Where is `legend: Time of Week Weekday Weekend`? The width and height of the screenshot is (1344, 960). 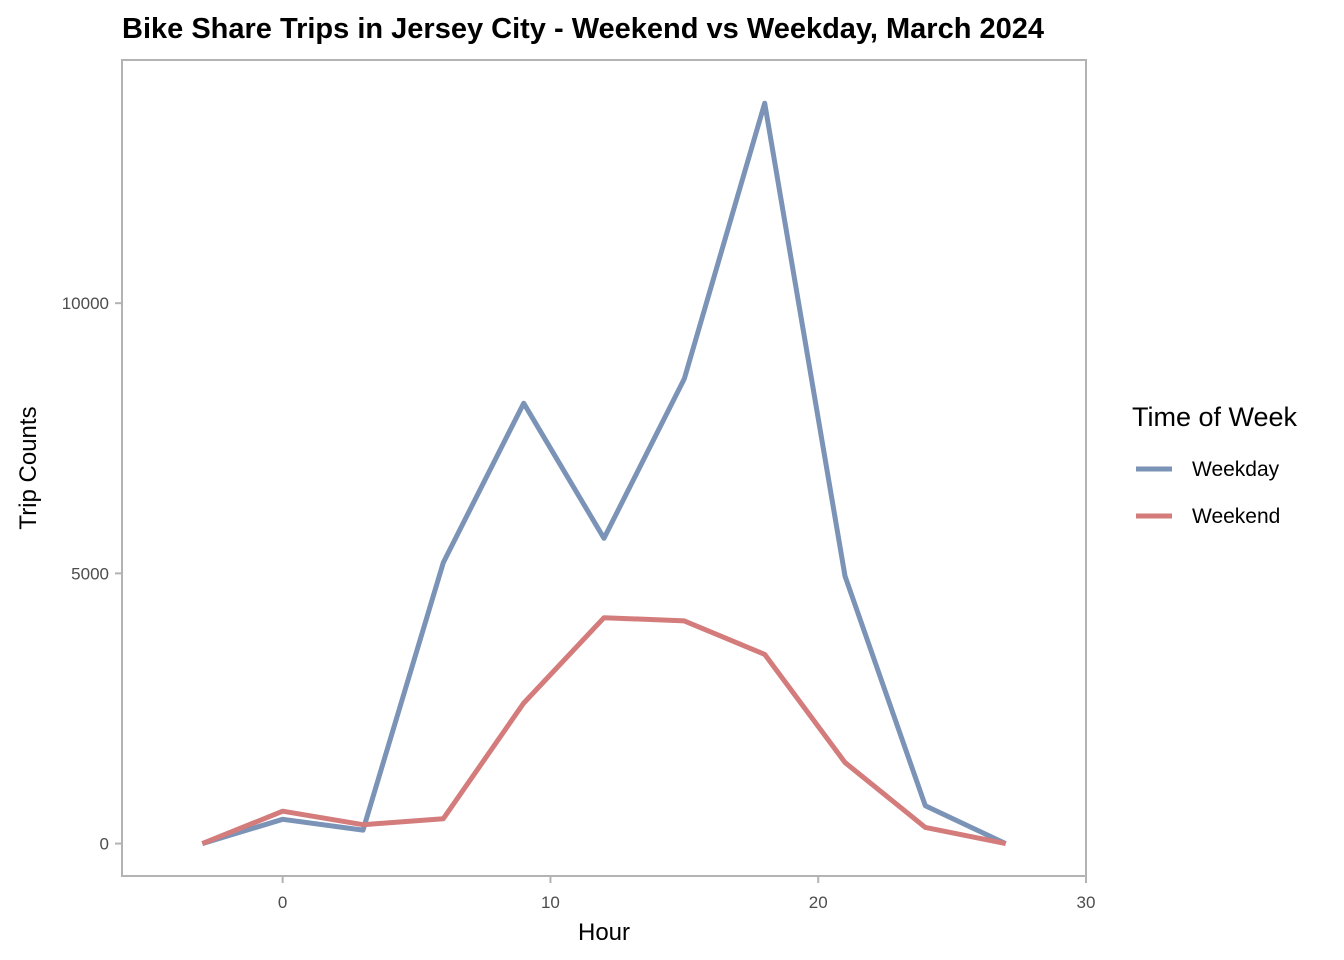
legend: Time of Week Weekday Weekend is located at coordinates (1215, 465).